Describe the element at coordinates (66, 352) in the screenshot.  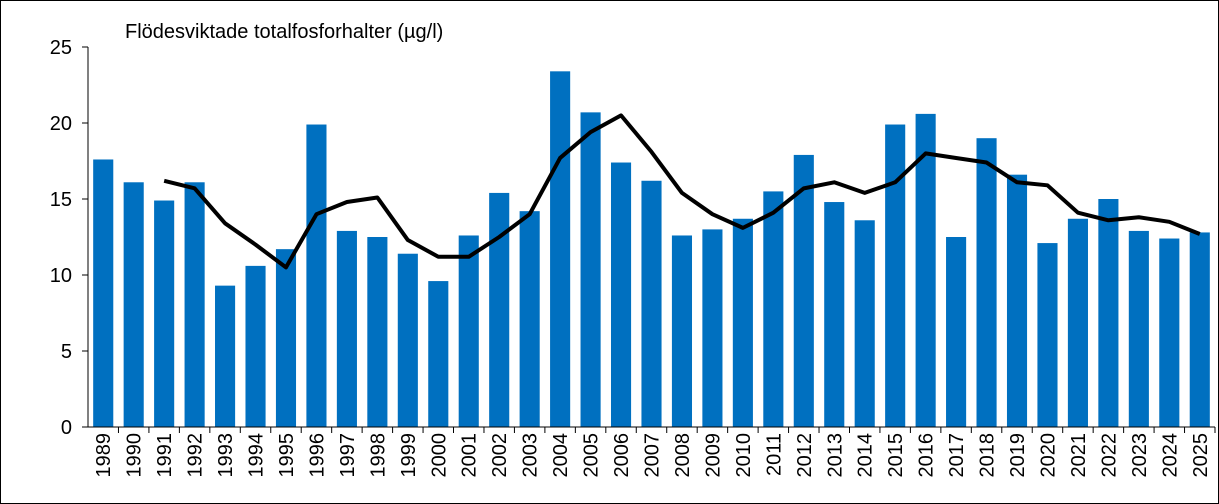
I see `y-tick-label: 5` at that location.